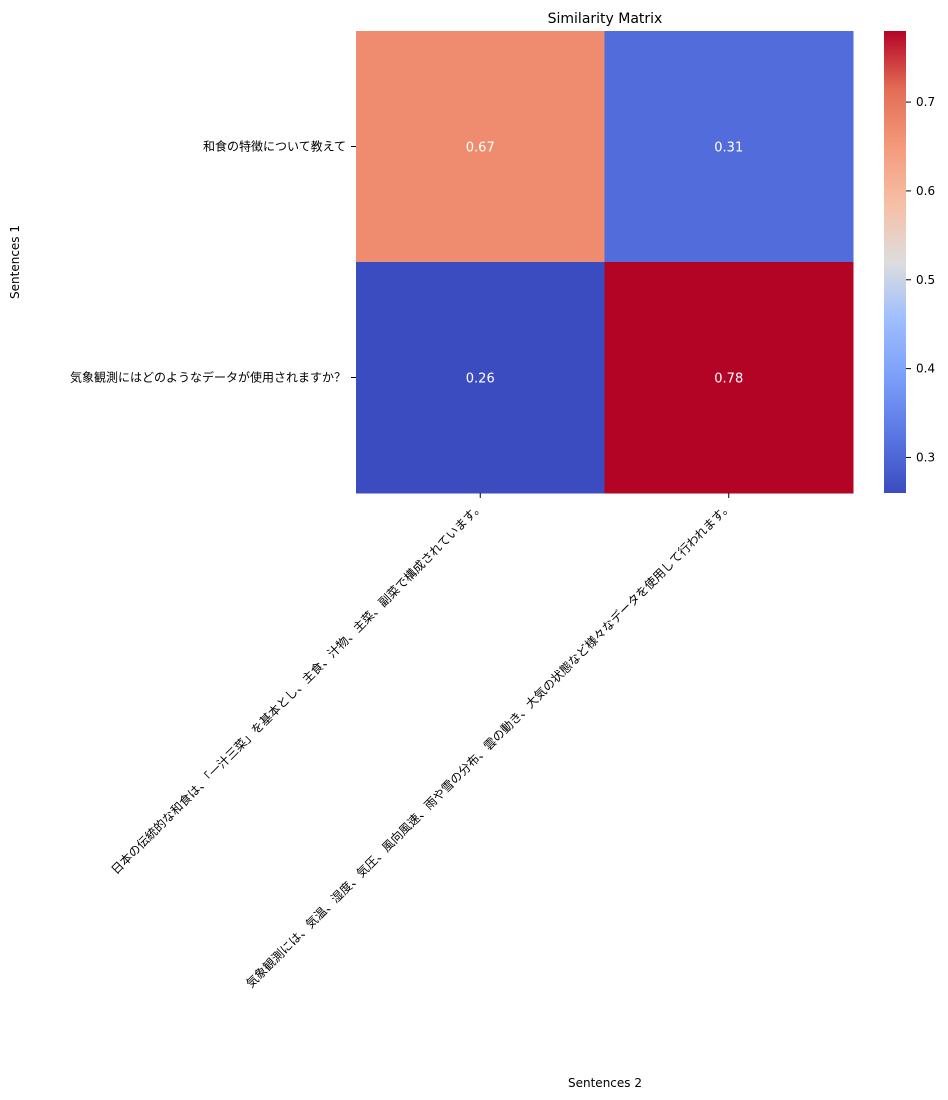 Image resolution: width=948 pixels, height=1100 pixels. What do you see at coordinates (274, 146) in the screenshot?
I see `y-tick-label-0: 和食の特徴について教えて` at bounding box center [274, 146].